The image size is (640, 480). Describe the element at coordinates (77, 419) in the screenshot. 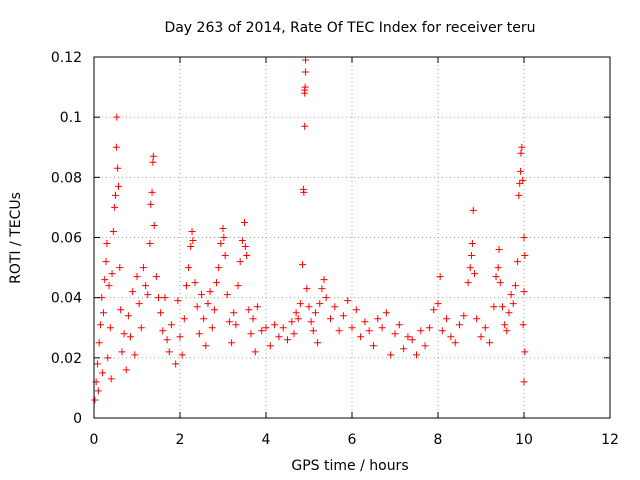

I see `y-tick-label: 0` at that location.